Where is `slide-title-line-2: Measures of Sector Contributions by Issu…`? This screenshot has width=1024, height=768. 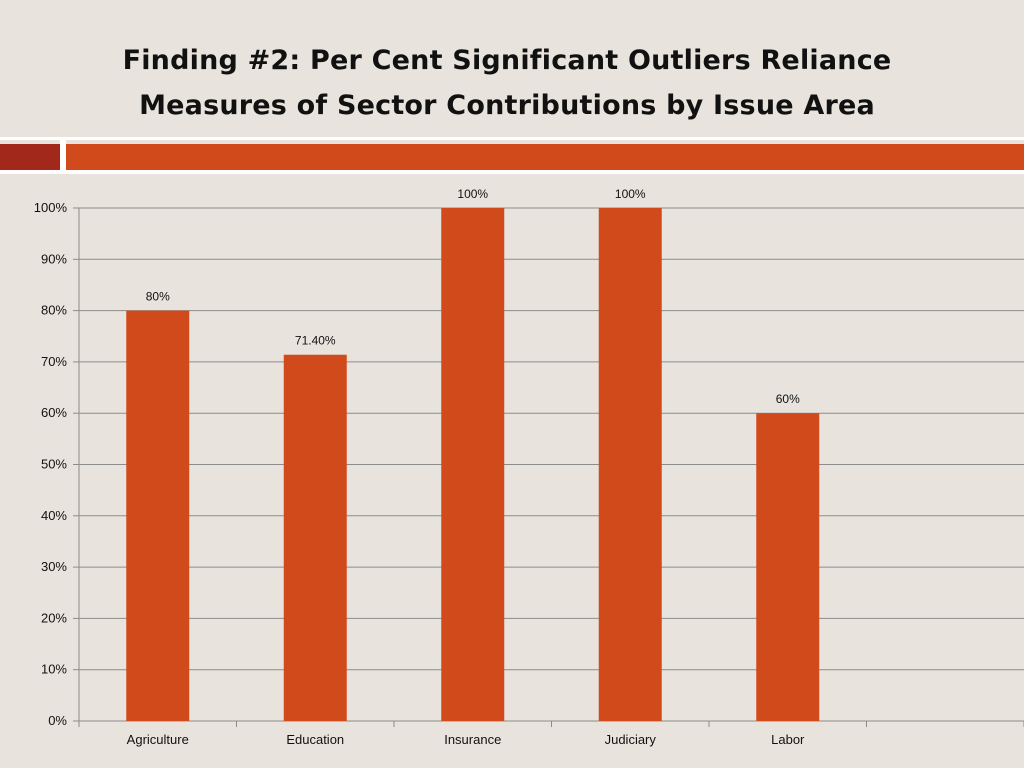 slide-title-line-2: Measures of Sector Contributions by Issu… is located at coordinates (507, 105).